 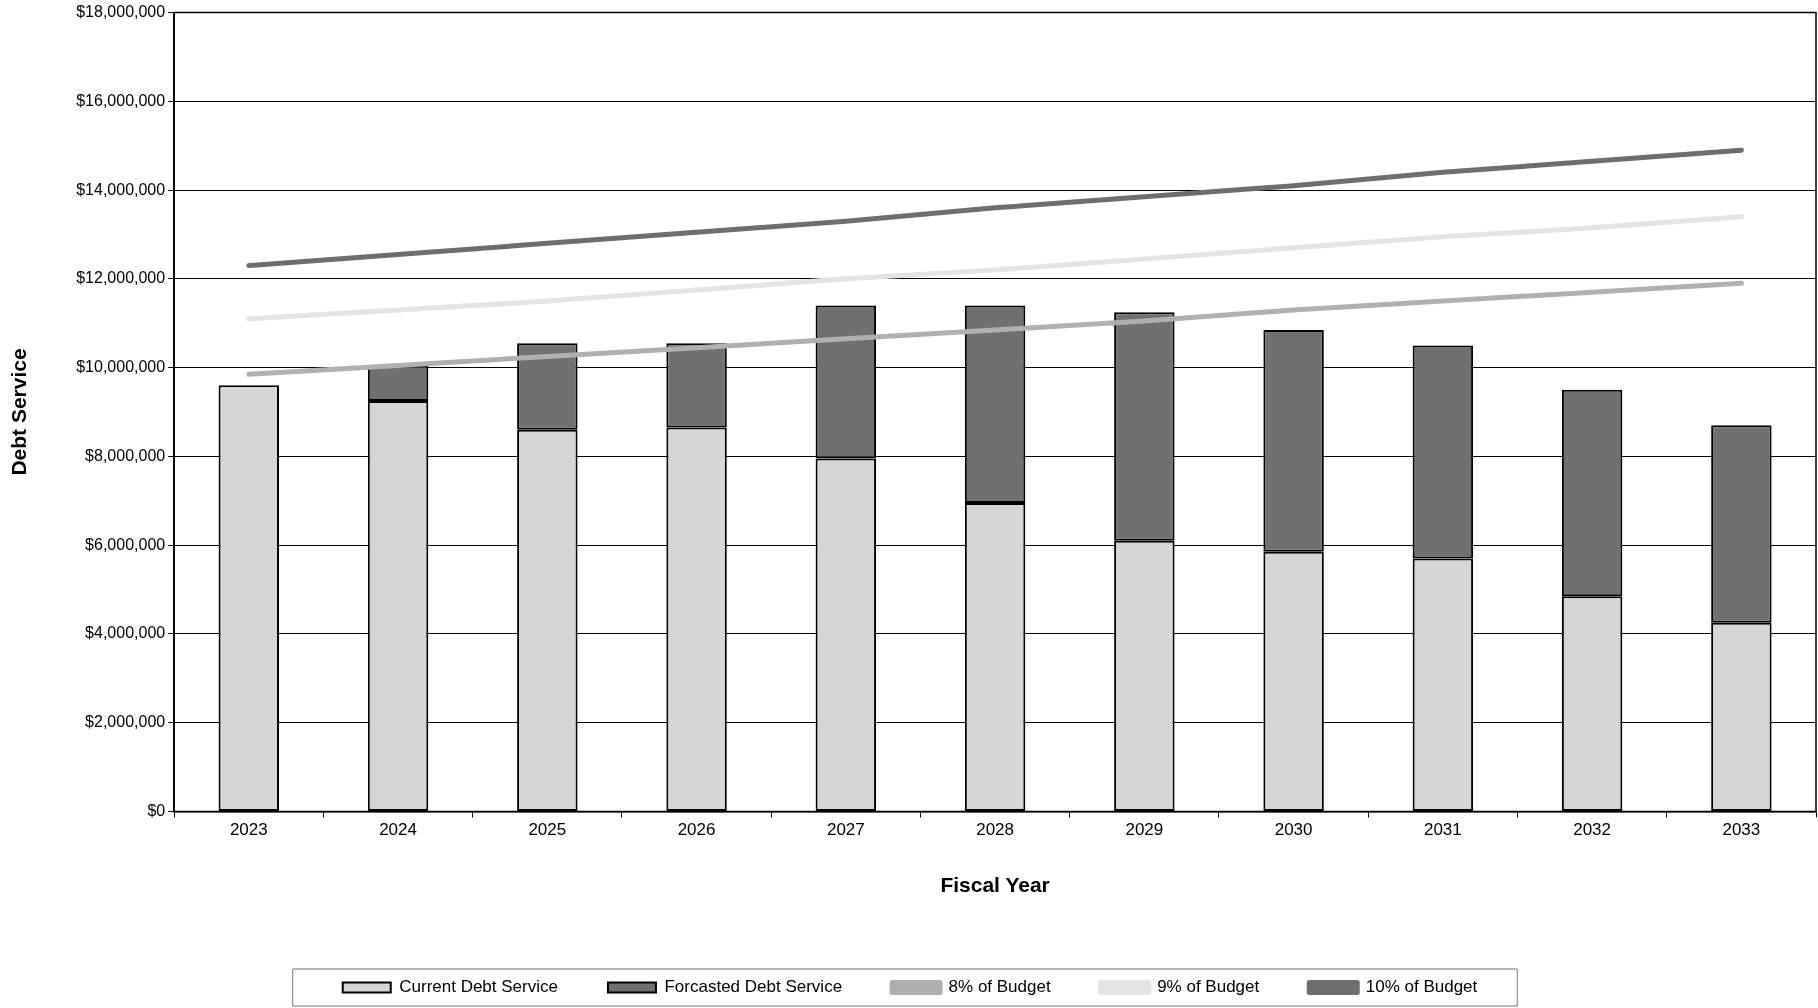 I want to click on x-tick-label: 2027, so click(x=845, y=830).